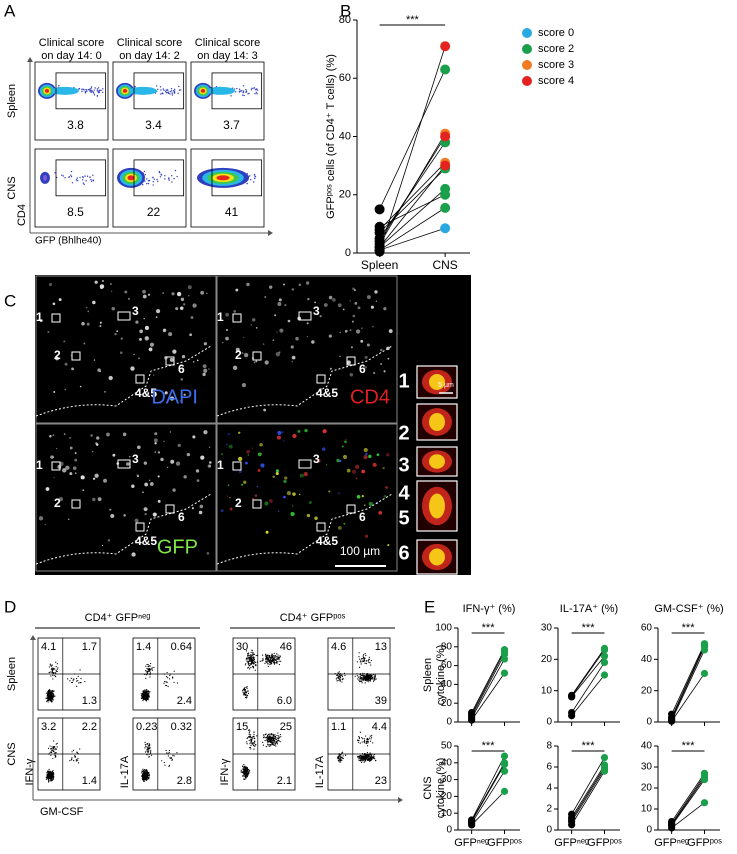 This screenshot has height=854, width=737. What do you see at coordinates (403, 553) in the screenshot?
I see `inset-label: 6` at bounding box center [403, 553].